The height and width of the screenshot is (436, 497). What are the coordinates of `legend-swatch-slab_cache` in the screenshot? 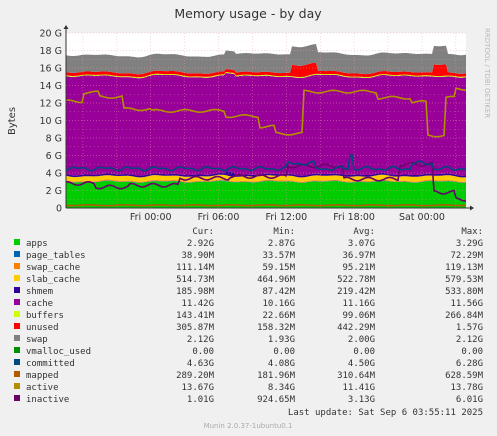 It's located at (17, 278).